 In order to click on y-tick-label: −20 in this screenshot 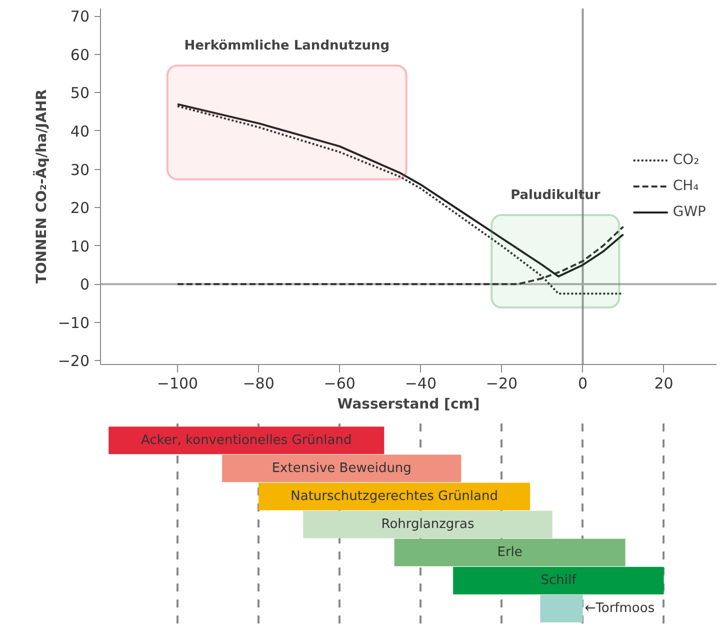, I will do `click(74, 361)`.